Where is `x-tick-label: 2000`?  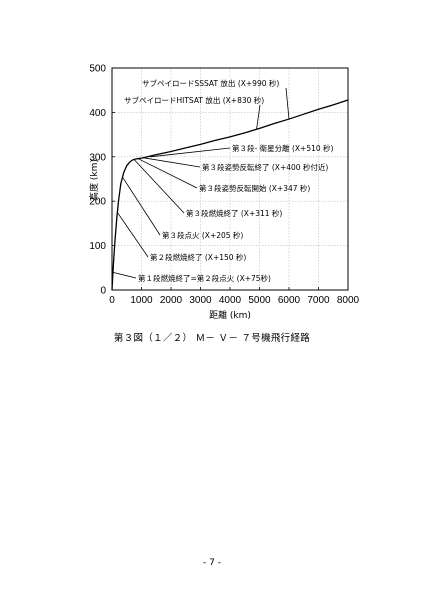
x-tick-label: 2000 is located at coordinates (171, 300).